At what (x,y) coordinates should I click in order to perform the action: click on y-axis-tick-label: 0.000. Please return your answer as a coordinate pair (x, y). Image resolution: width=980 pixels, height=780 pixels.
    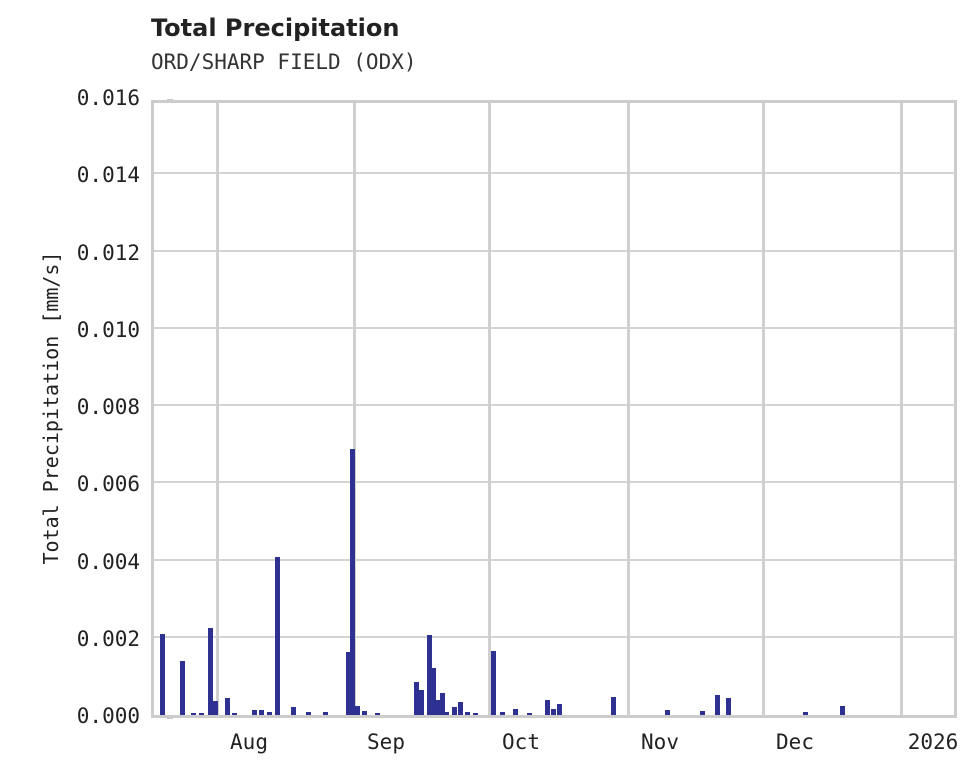
    Looking at the image, I should click on (108, 716).